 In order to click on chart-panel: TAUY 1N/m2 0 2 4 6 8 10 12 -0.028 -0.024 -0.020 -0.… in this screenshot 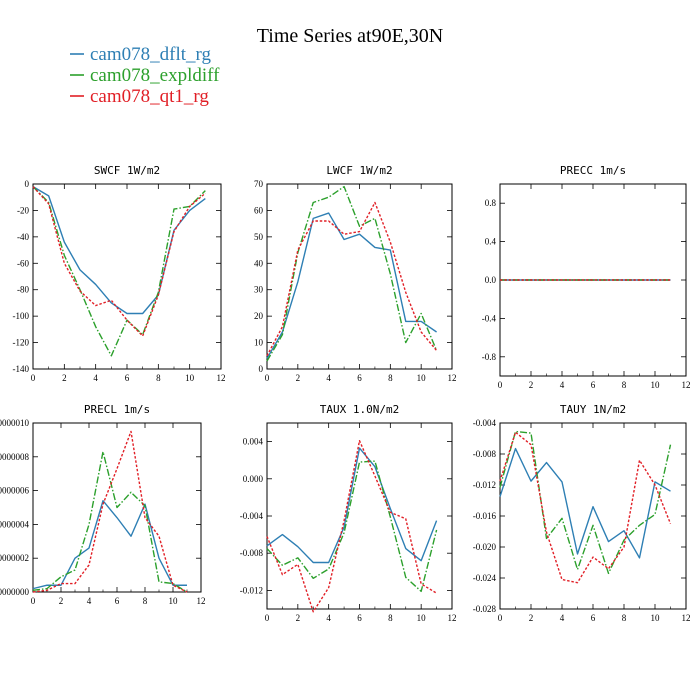, I will do `click(582, 513)`.